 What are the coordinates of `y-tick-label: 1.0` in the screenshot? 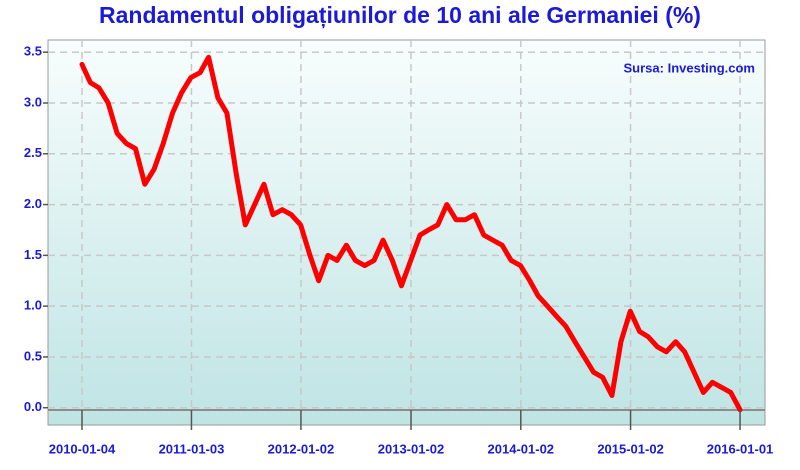 It's located at (33, 305).